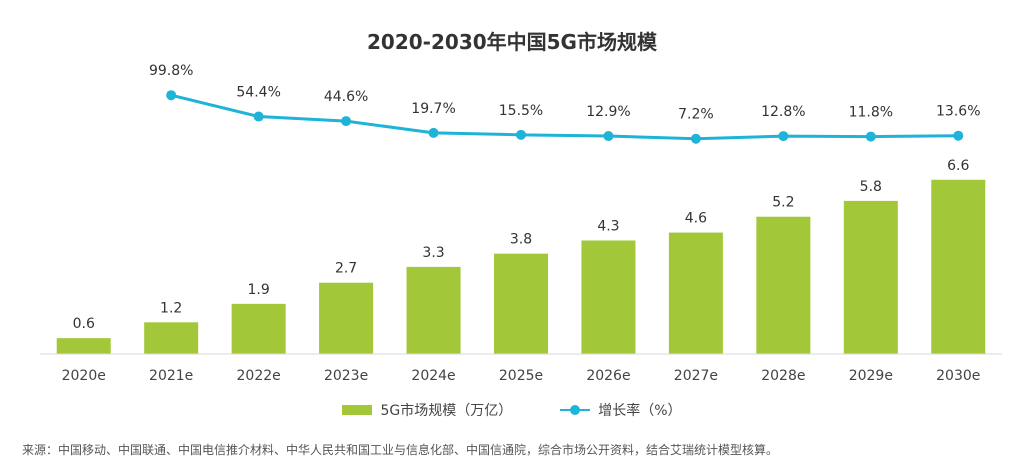  Describe the element at coordinates (171, 71) in the screenshot. I see `growth-rate-label: 99.8%` at that location.